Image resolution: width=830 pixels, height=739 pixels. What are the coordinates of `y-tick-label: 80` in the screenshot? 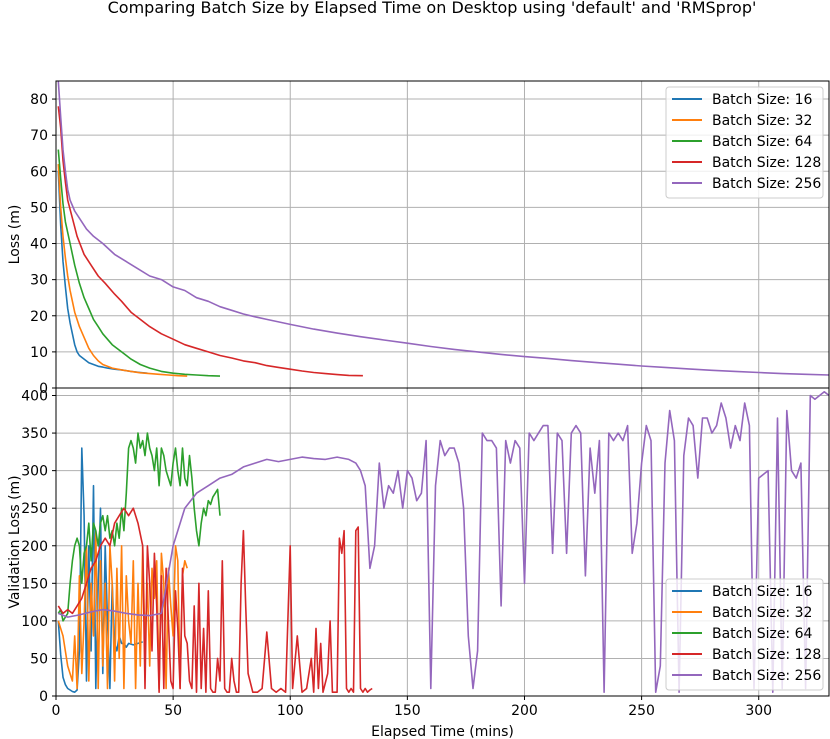 It's located at (39, 100).